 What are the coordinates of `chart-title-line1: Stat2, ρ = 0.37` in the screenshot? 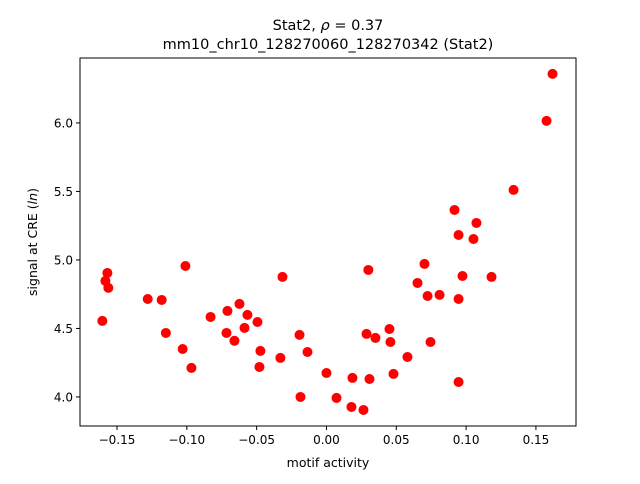 It's located at (328, 26).